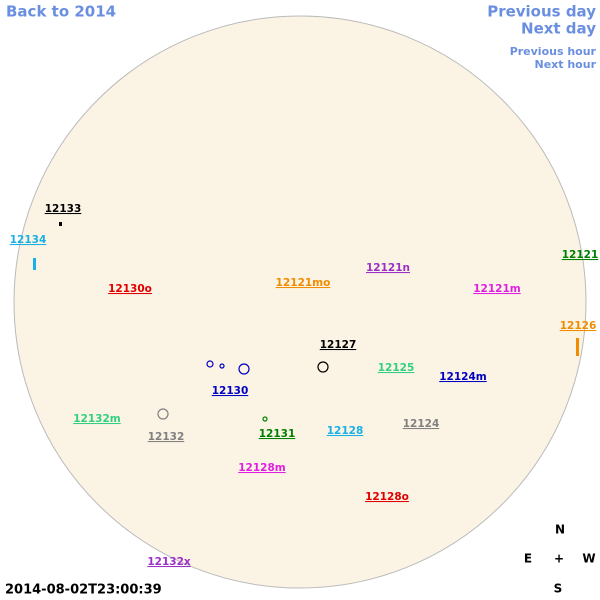  What do you see at coordinates (566, 64) in the screenshot?
I see `next-hour-link: Next hour` at bounding box center [566, 64].